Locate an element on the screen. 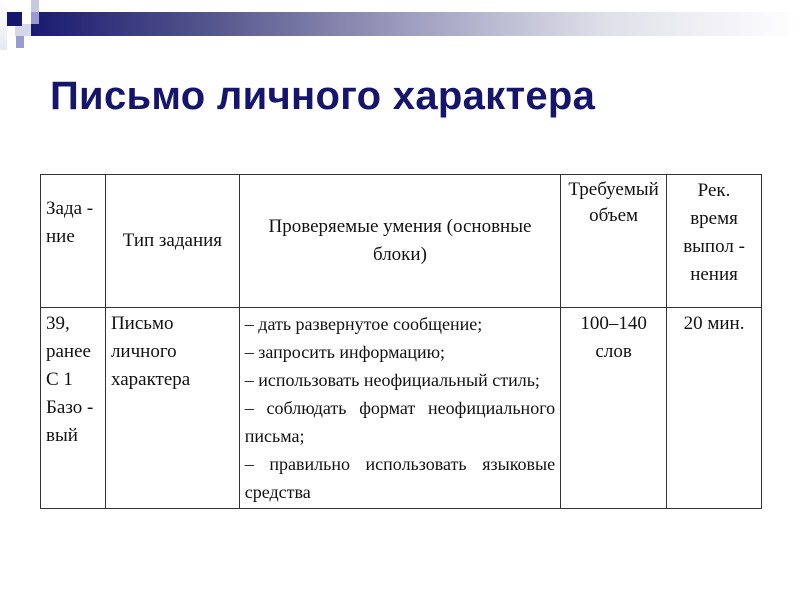  skill-item: – дать развернутое сообщение; is located at coordinates (363, 324).